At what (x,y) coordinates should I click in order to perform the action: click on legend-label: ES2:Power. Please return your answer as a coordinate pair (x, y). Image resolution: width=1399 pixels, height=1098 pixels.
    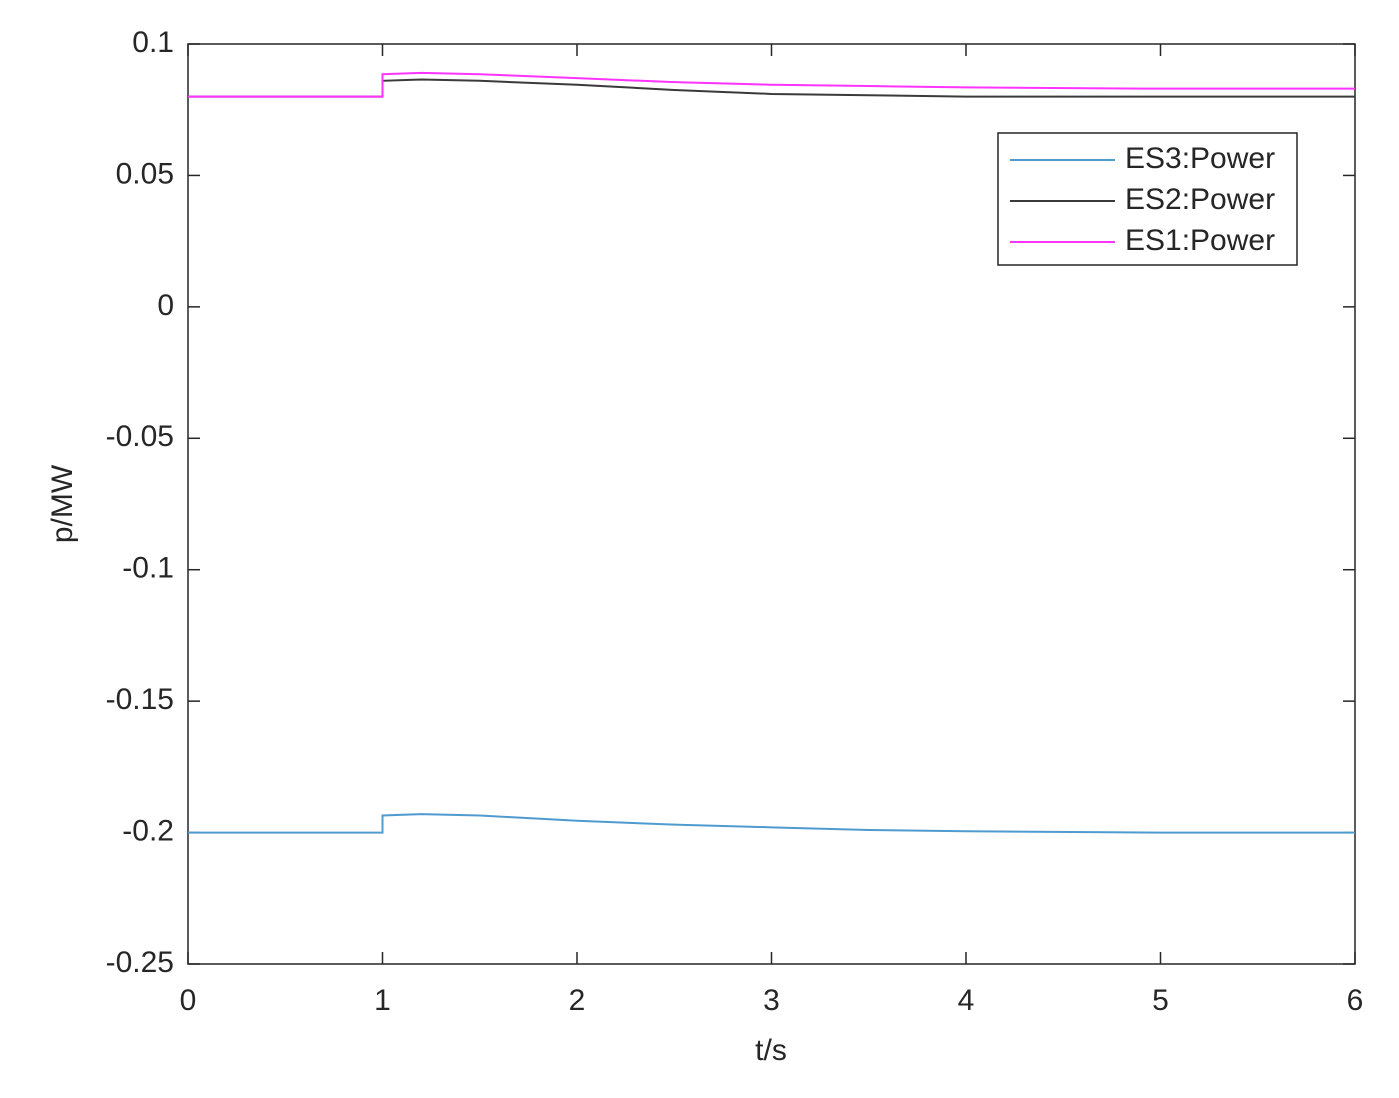
    Looking at the image, I should click on (1200, 199).